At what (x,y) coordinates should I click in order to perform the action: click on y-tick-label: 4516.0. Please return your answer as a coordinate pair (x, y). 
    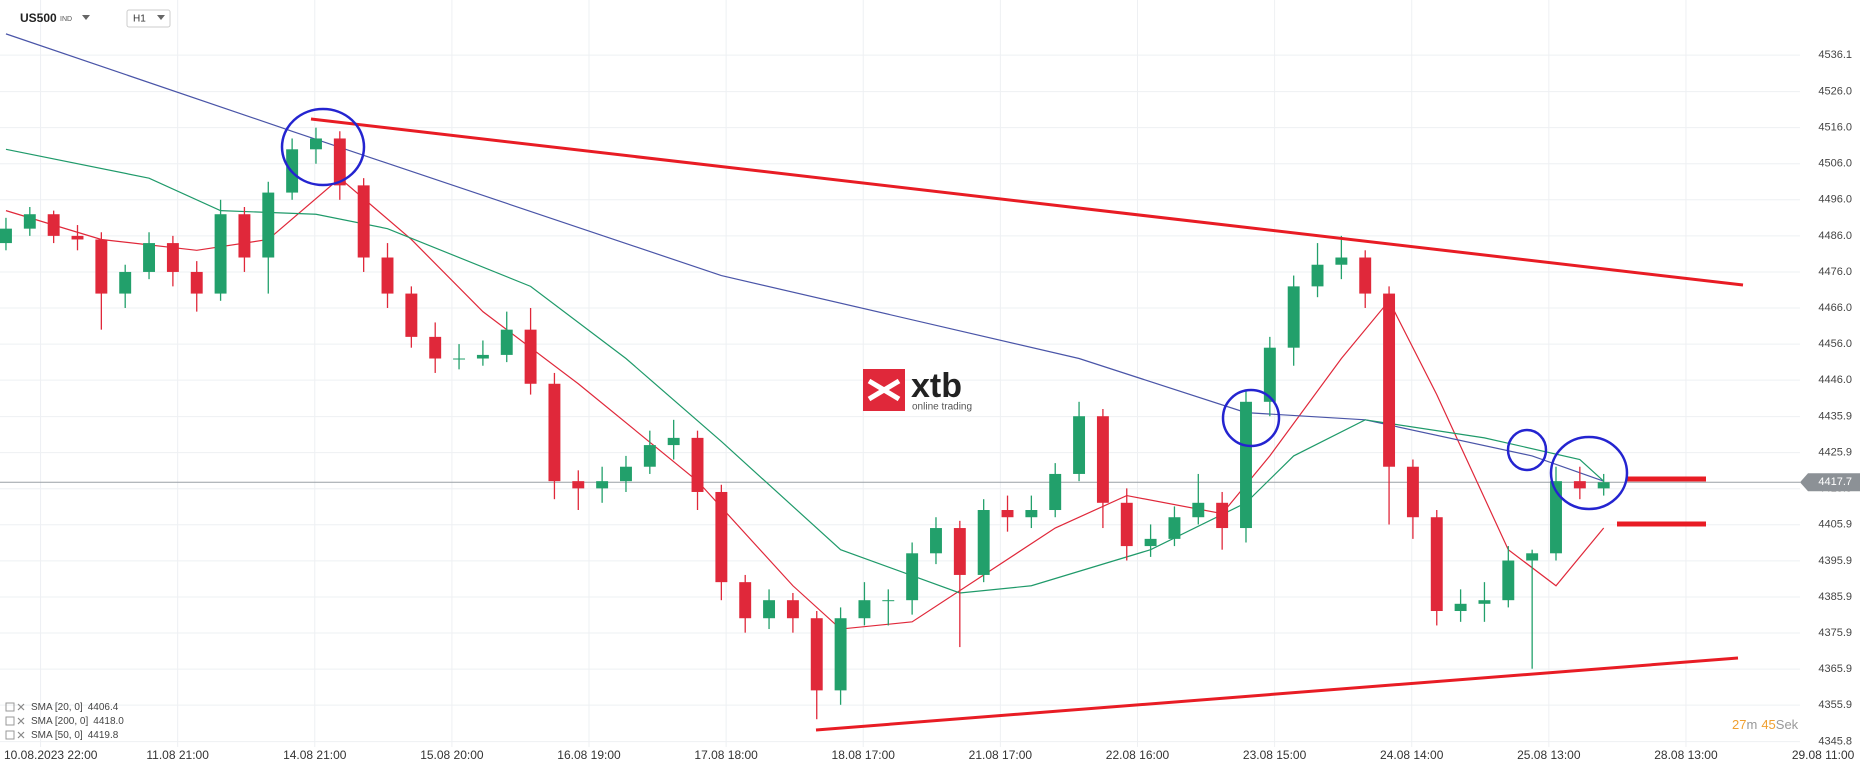
    Looking at the image, I should click on (1835, 128).